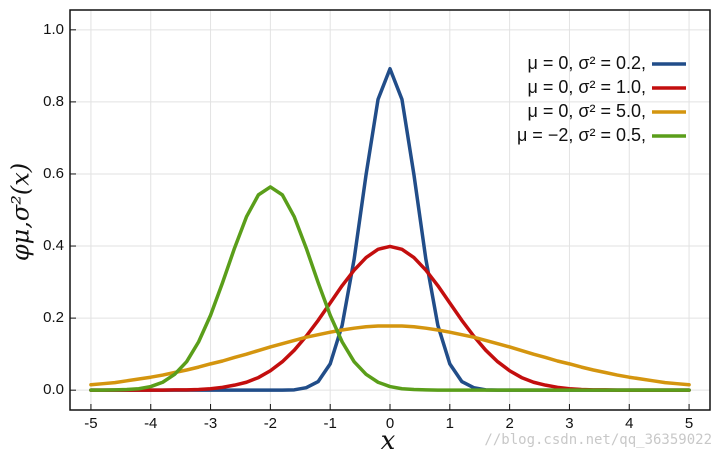 This screenshot has width=720, height=460. I want to click on y-axis-label: φμ,σ²(x), so click(21, 212).